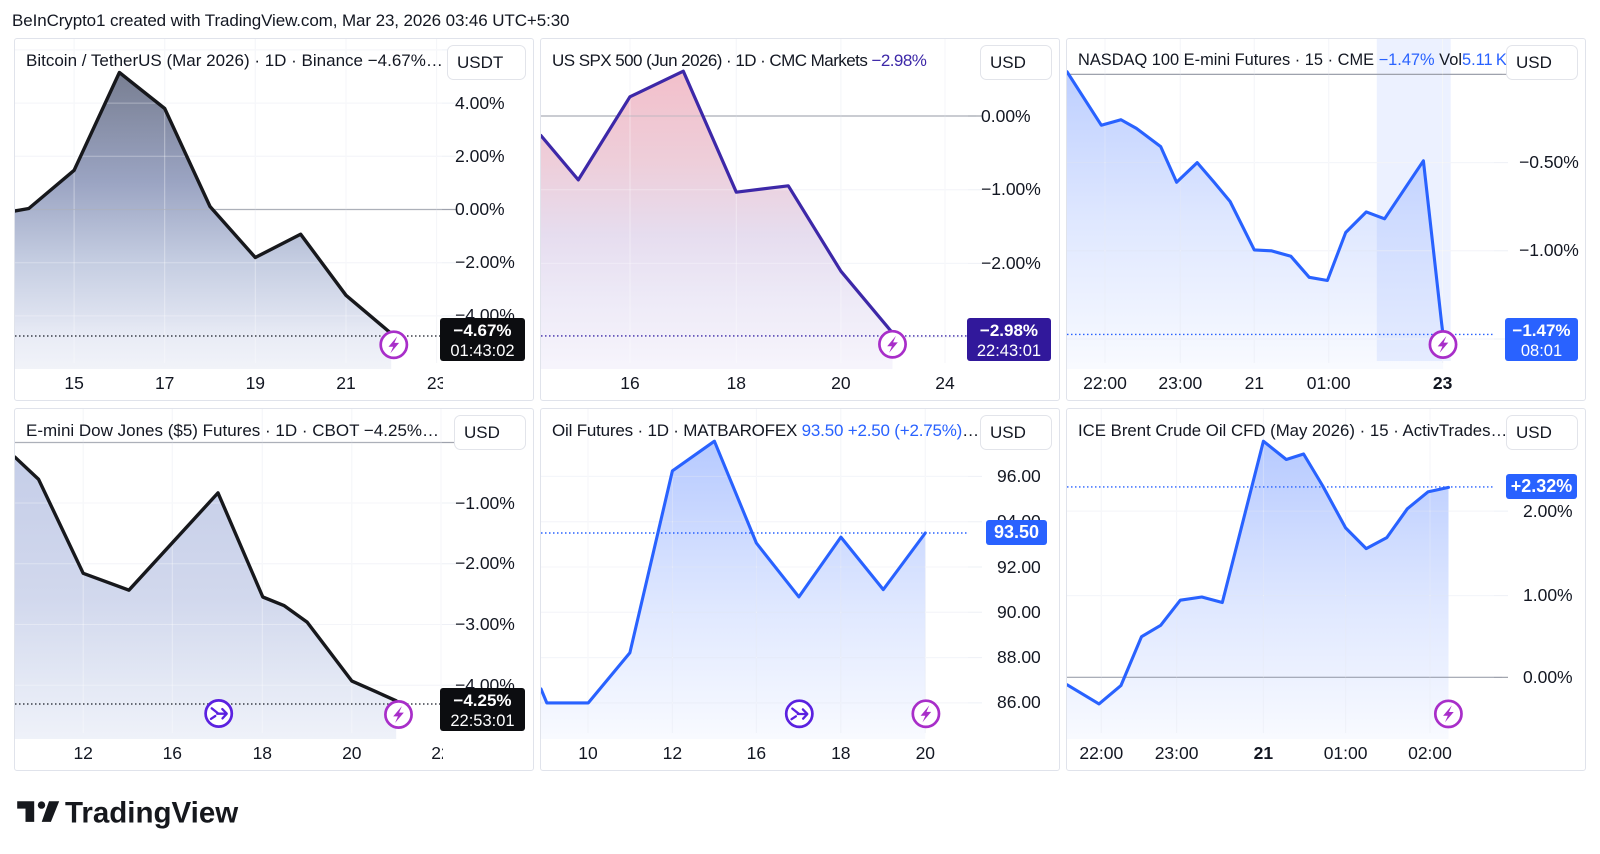 The image size is (1600, 854). I want to click on svg-text: TradingView, so click(151, 813).